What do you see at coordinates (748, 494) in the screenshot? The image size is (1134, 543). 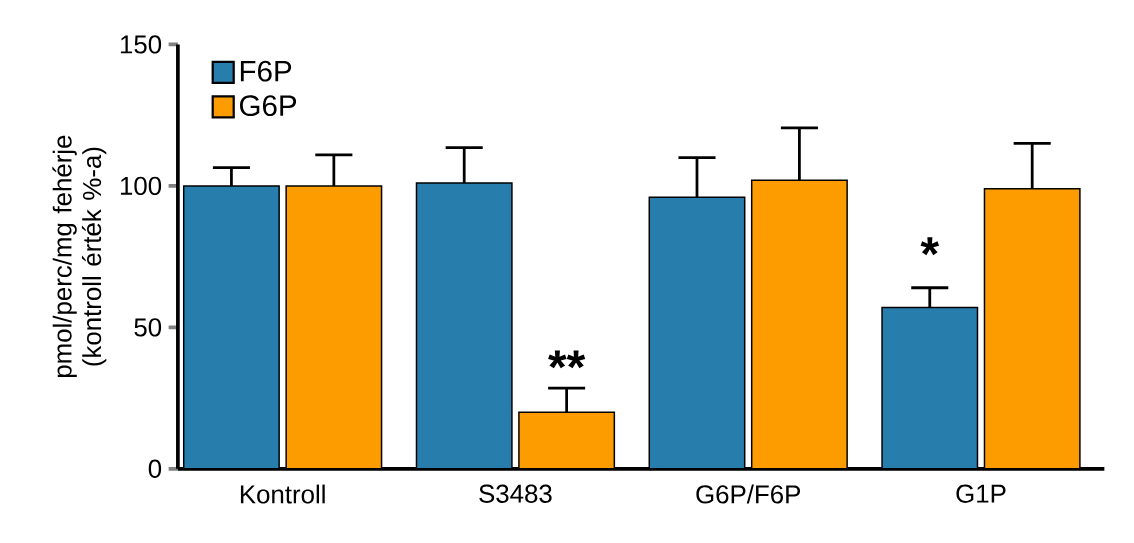 I see `x-tick-label: G6P/F6P` at bounding box center [748, 494].